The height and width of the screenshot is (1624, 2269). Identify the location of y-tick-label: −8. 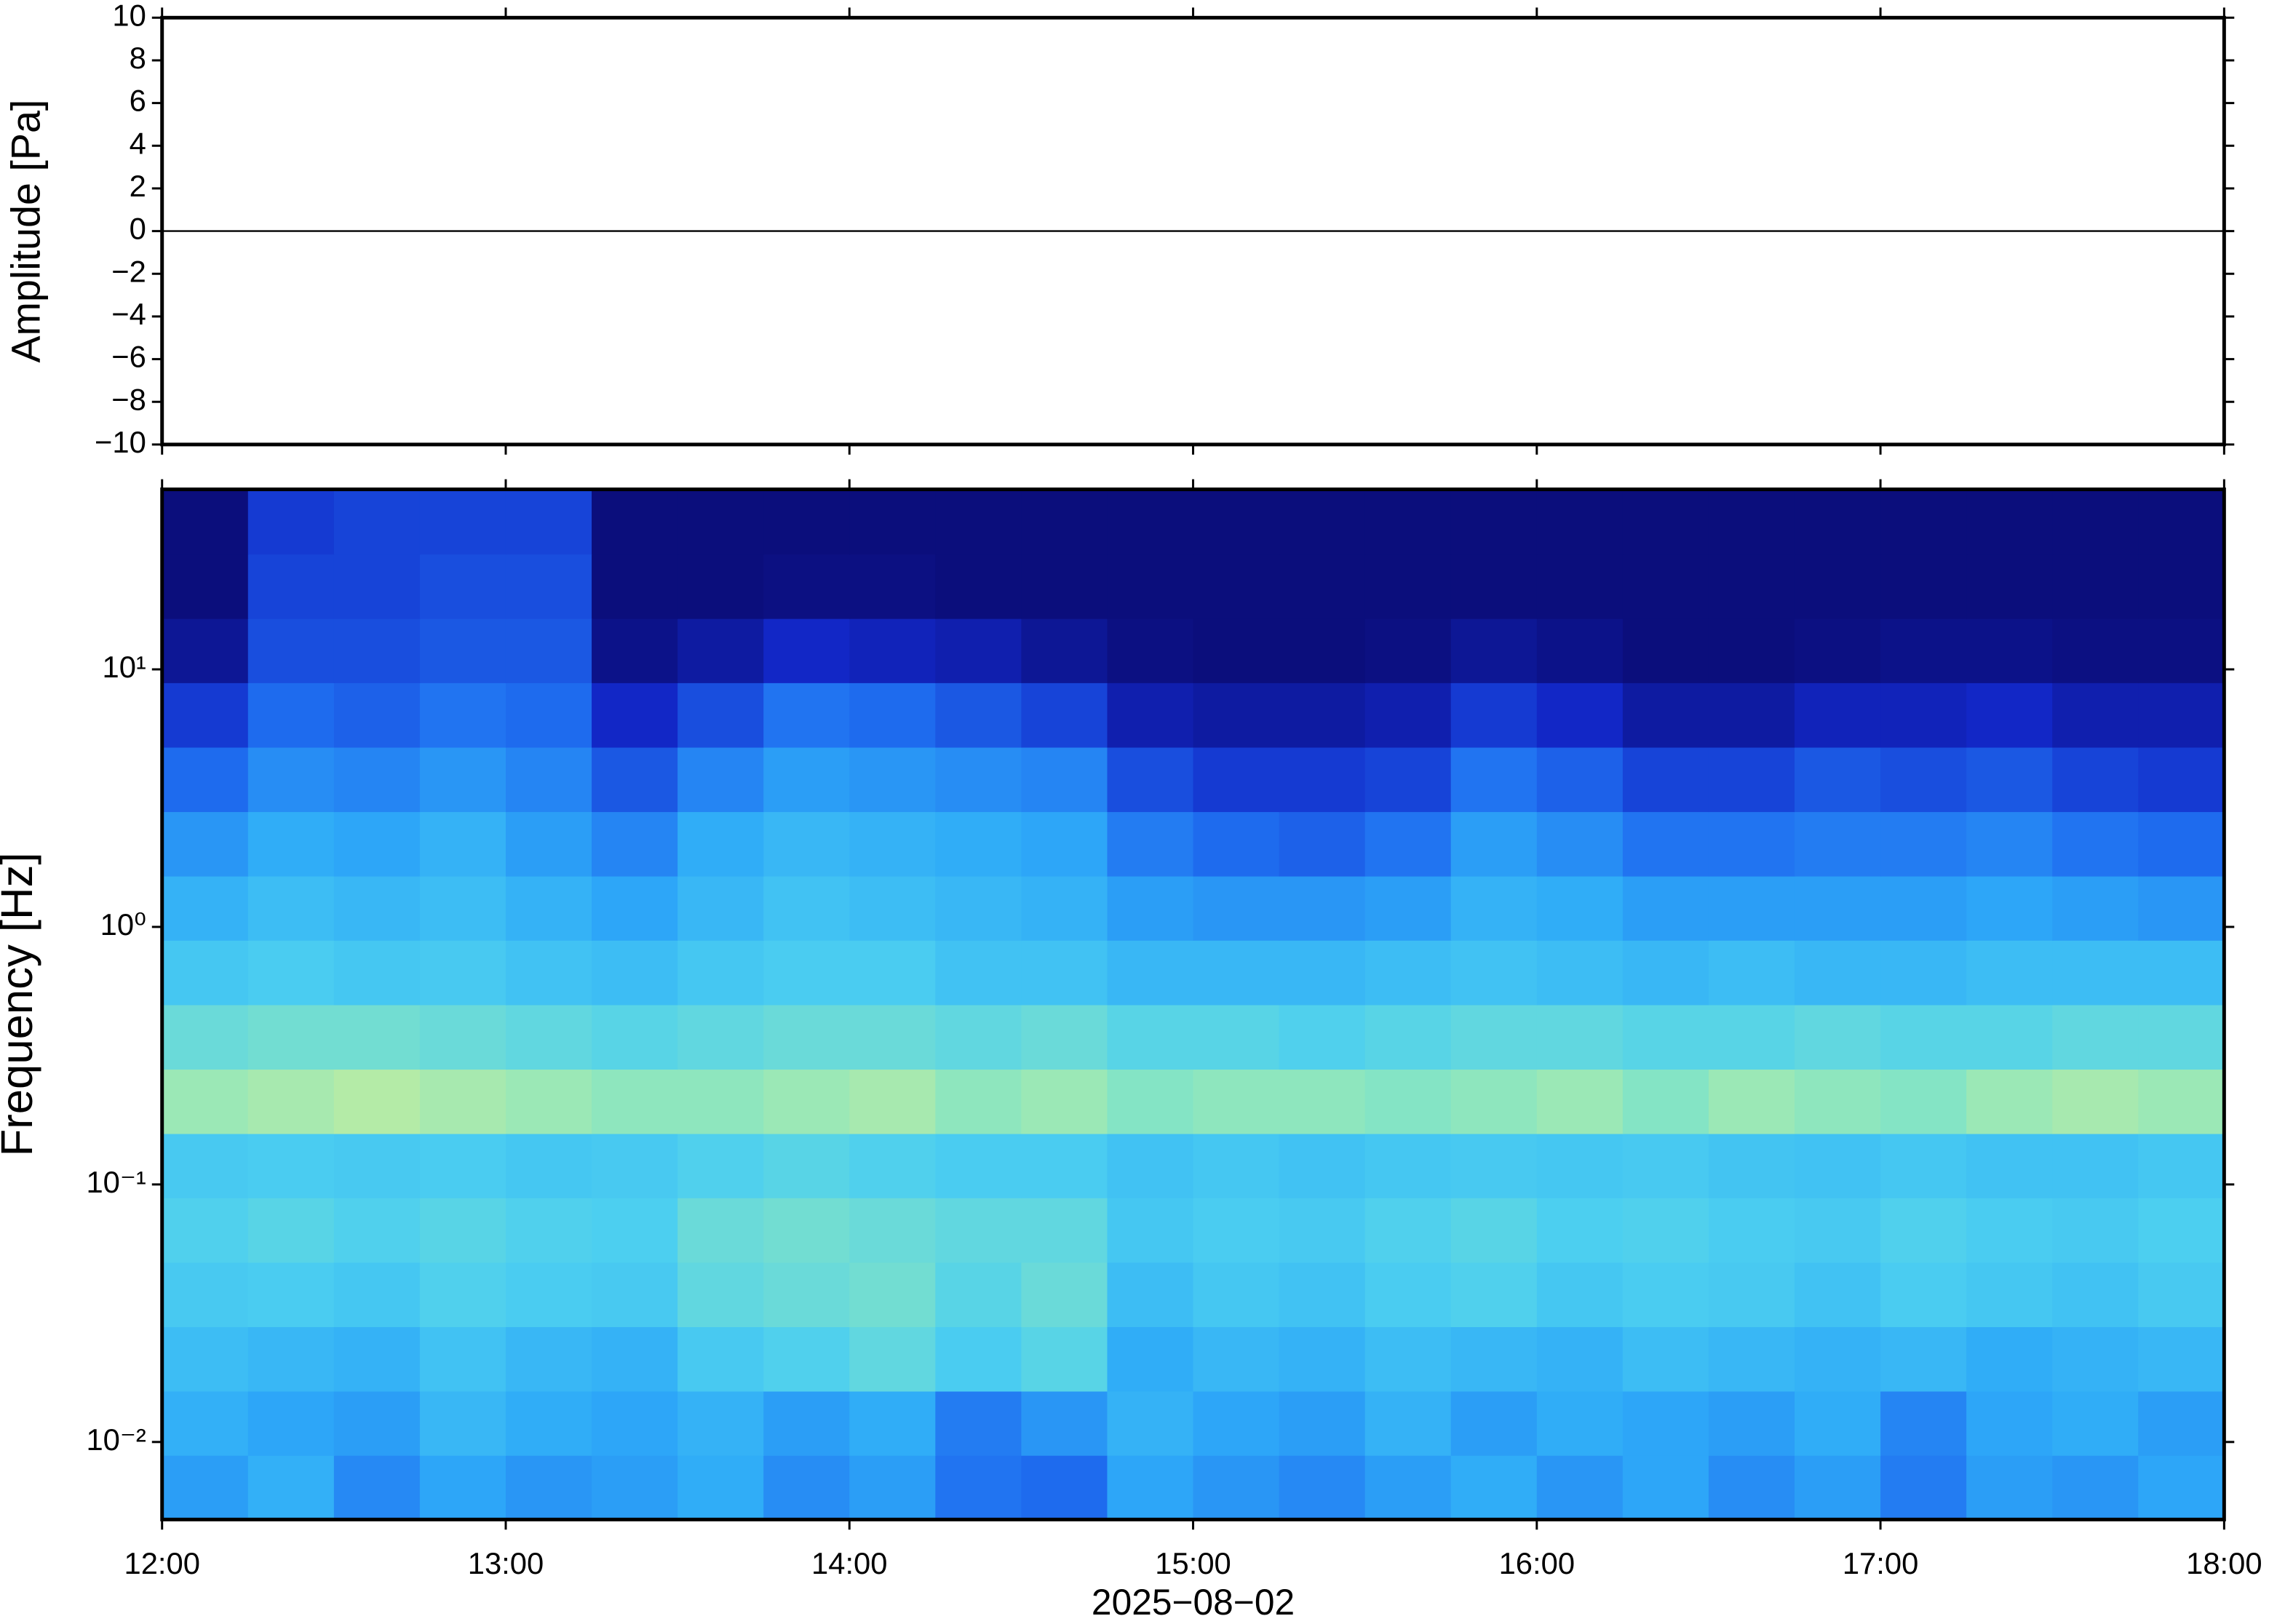
(128, 399).